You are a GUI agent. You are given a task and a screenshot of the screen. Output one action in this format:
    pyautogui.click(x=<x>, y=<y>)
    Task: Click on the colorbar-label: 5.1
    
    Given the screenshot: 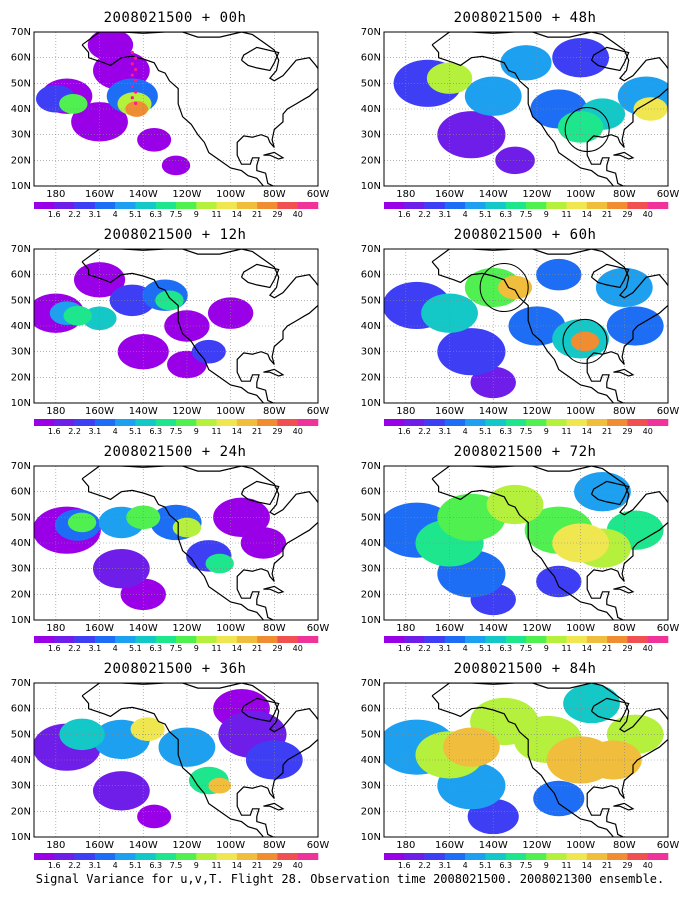 What is the action you would take?
    pyautogui.click(x=485, y=648)
    